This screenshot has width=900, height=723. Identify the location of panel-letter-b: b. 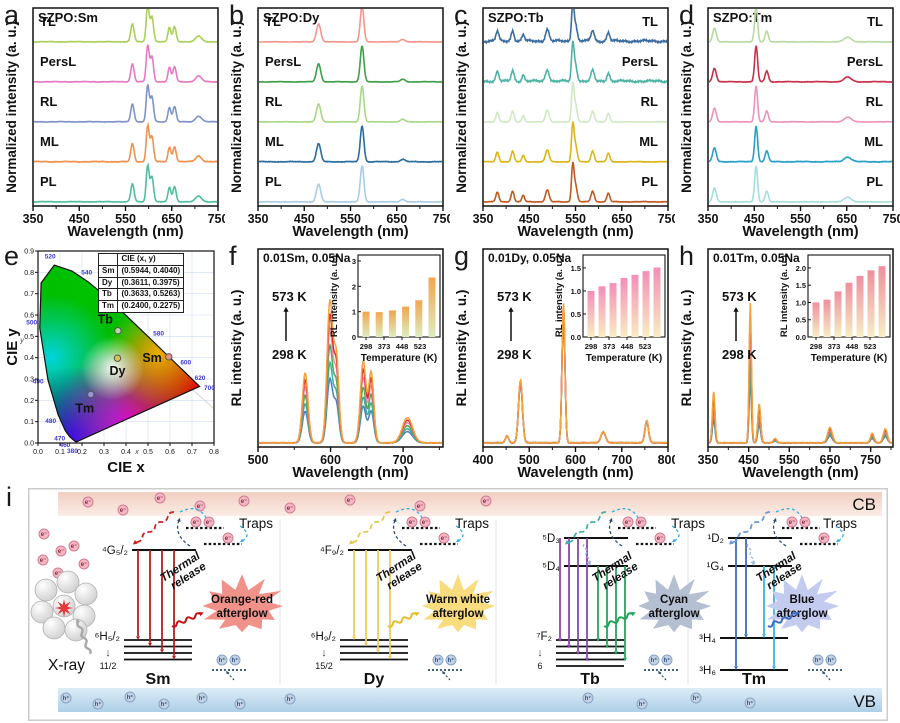
(237, 15).